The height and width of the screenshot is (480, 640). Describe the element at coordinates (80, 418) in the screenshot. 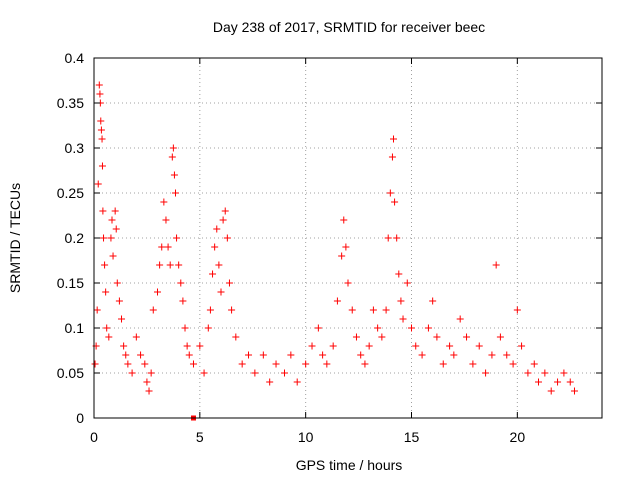

I see `y-tick-label: 0` at that location.